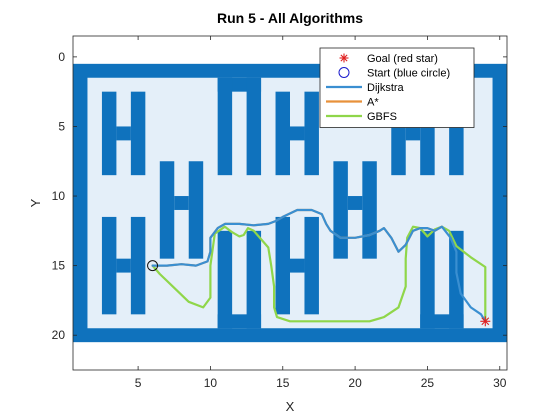 The image size is (560, 420). I want to click on legend-label: A*, so click(373, 103).